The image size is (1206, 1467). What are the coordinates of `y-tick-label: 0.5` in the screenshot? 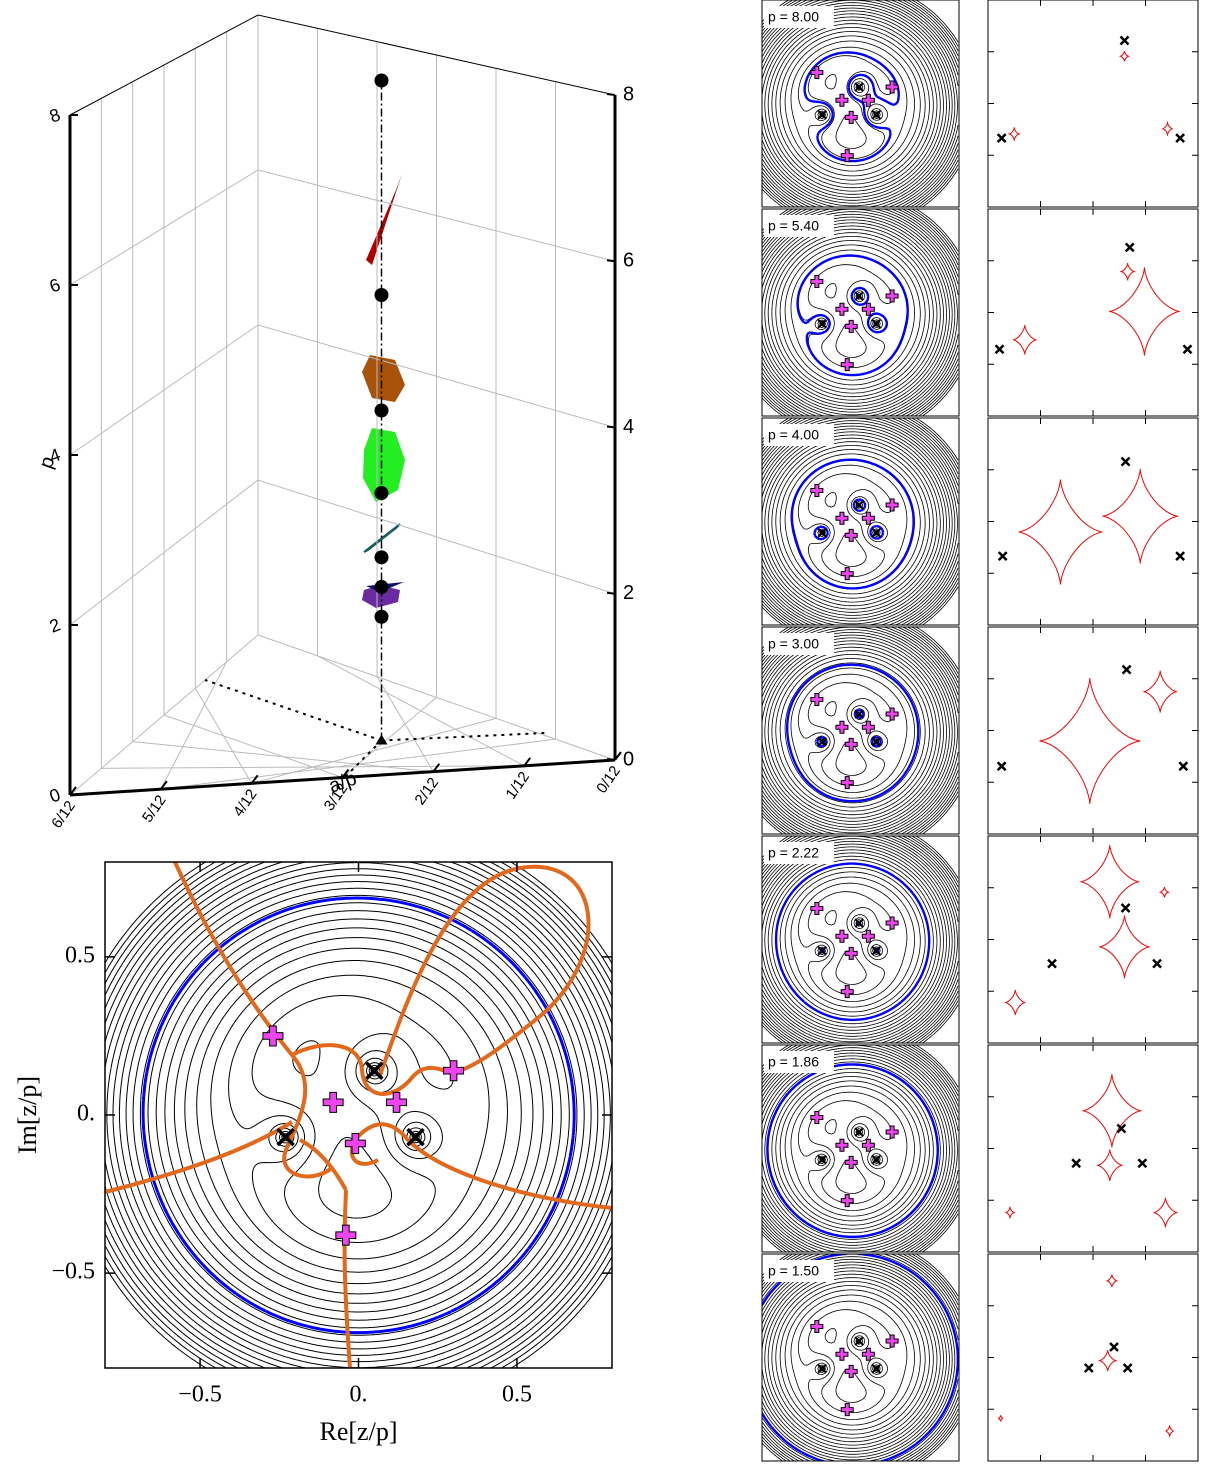 It's located at (80, 955).